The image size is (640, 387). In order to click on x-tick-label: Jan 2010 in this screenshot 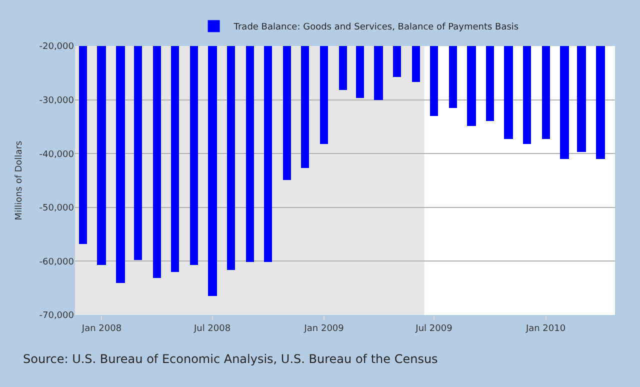, I will do `click(545, 329)`.